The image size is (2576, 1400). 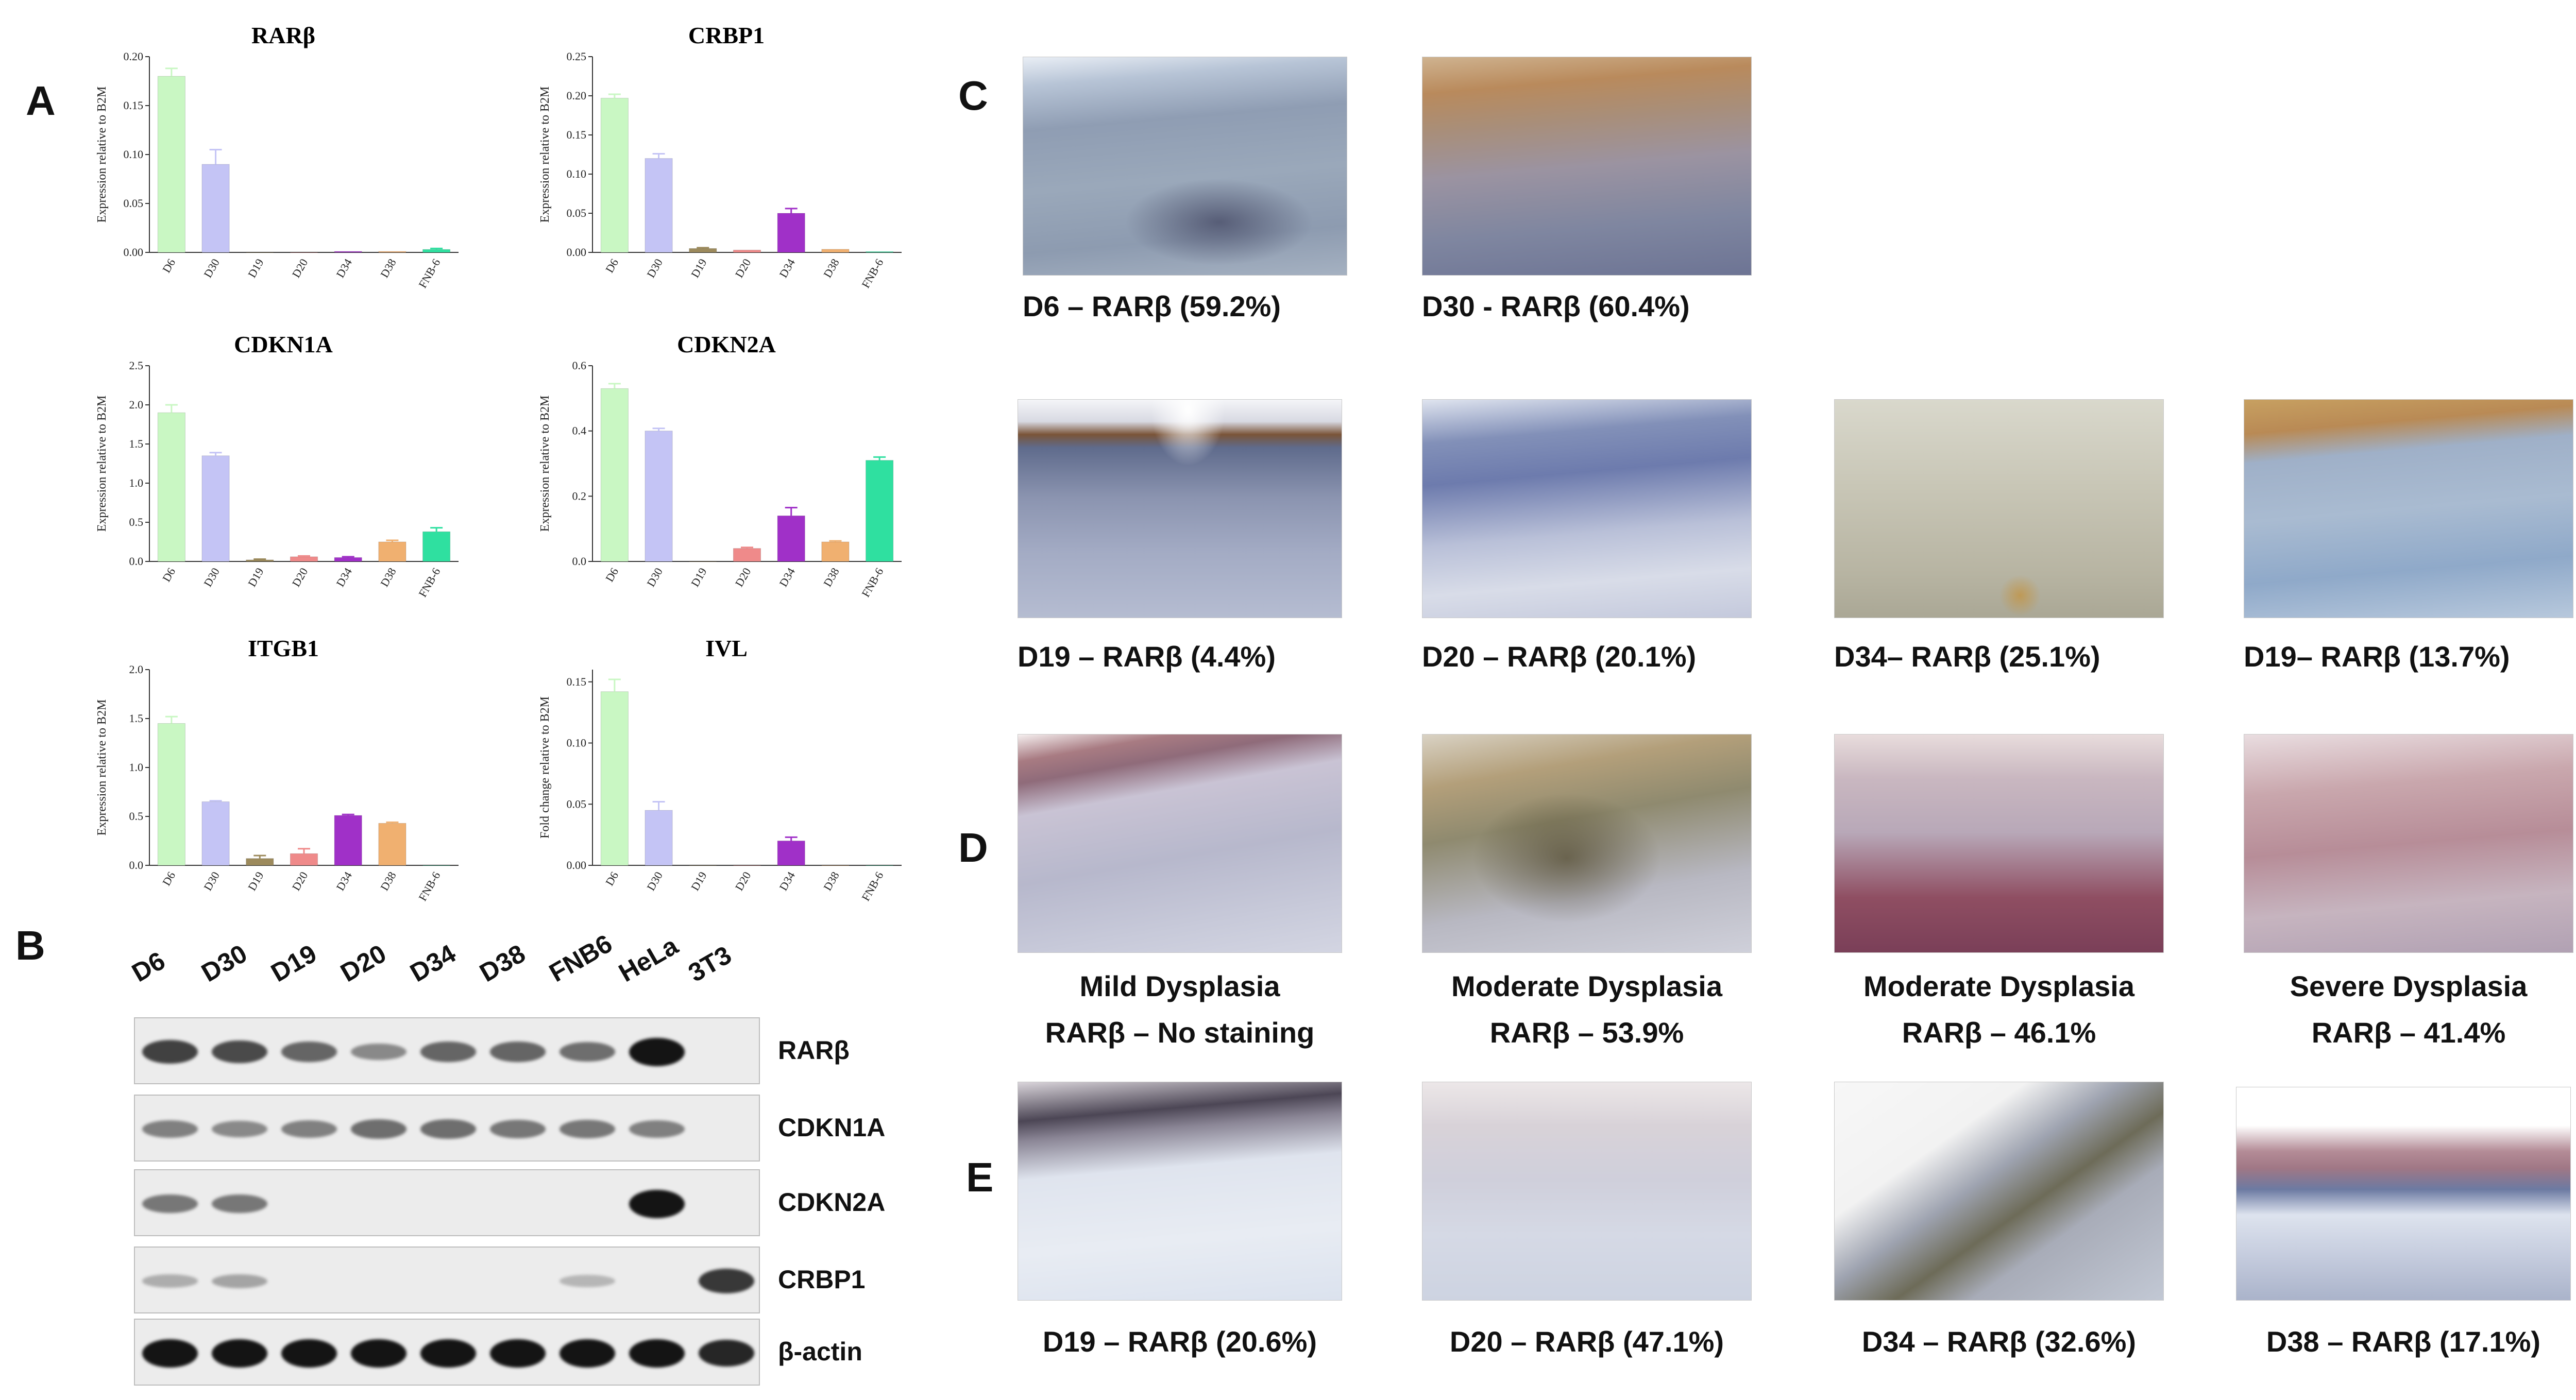 I want to click on chart-title: CRBP1, so click(x=726, y=35).